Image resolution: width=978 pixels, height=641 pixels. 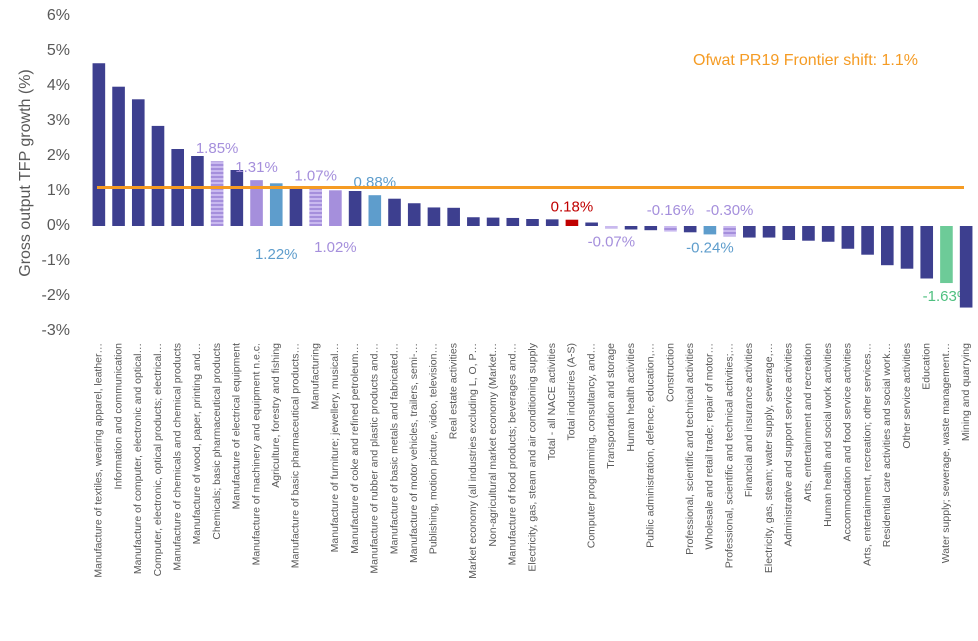 What do you see at coordinates (671, 210) in the screenshot?
I see `data-label: -0.16%` at bounding box center [671, 210].